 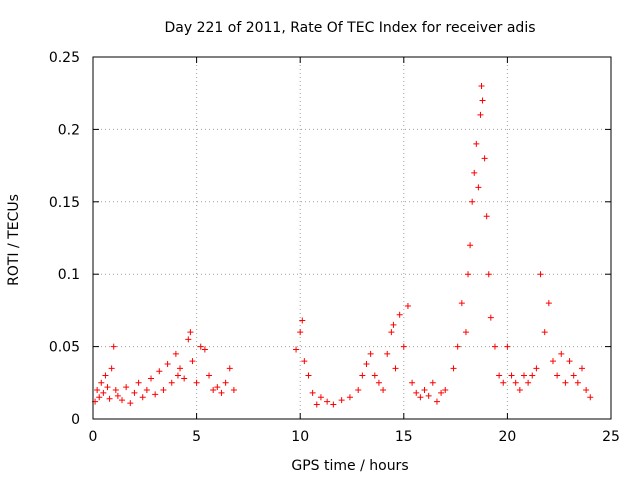 What do you see at coordinates (64, 348) in the screenshot?
I see `y-tick-label: 0.05` at bounding box center [64, 348].